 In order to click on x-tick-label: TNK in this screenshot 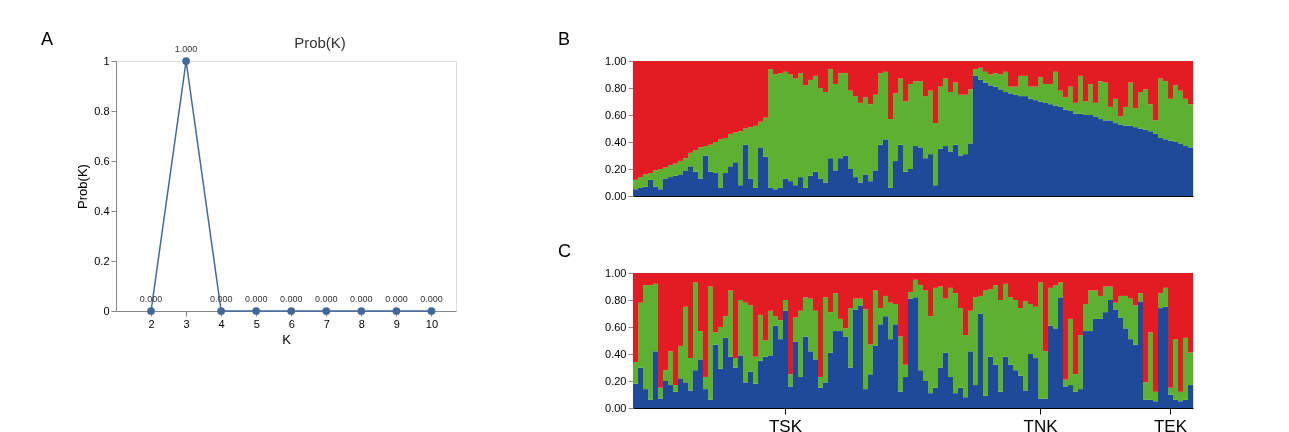, I will do `click(1041, 424)`.